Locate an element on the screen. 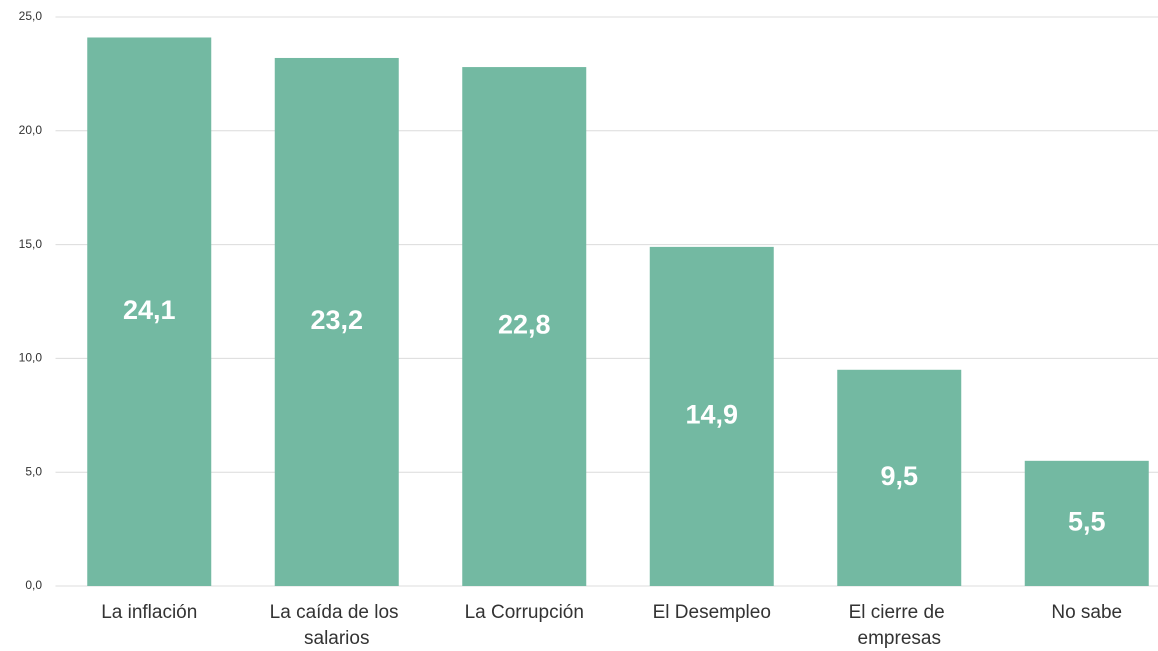 Image resolution: width=1158 pixels, height=651 pixels. x-tick-label: La caída de los salarios is located at coordinates (337, 625).